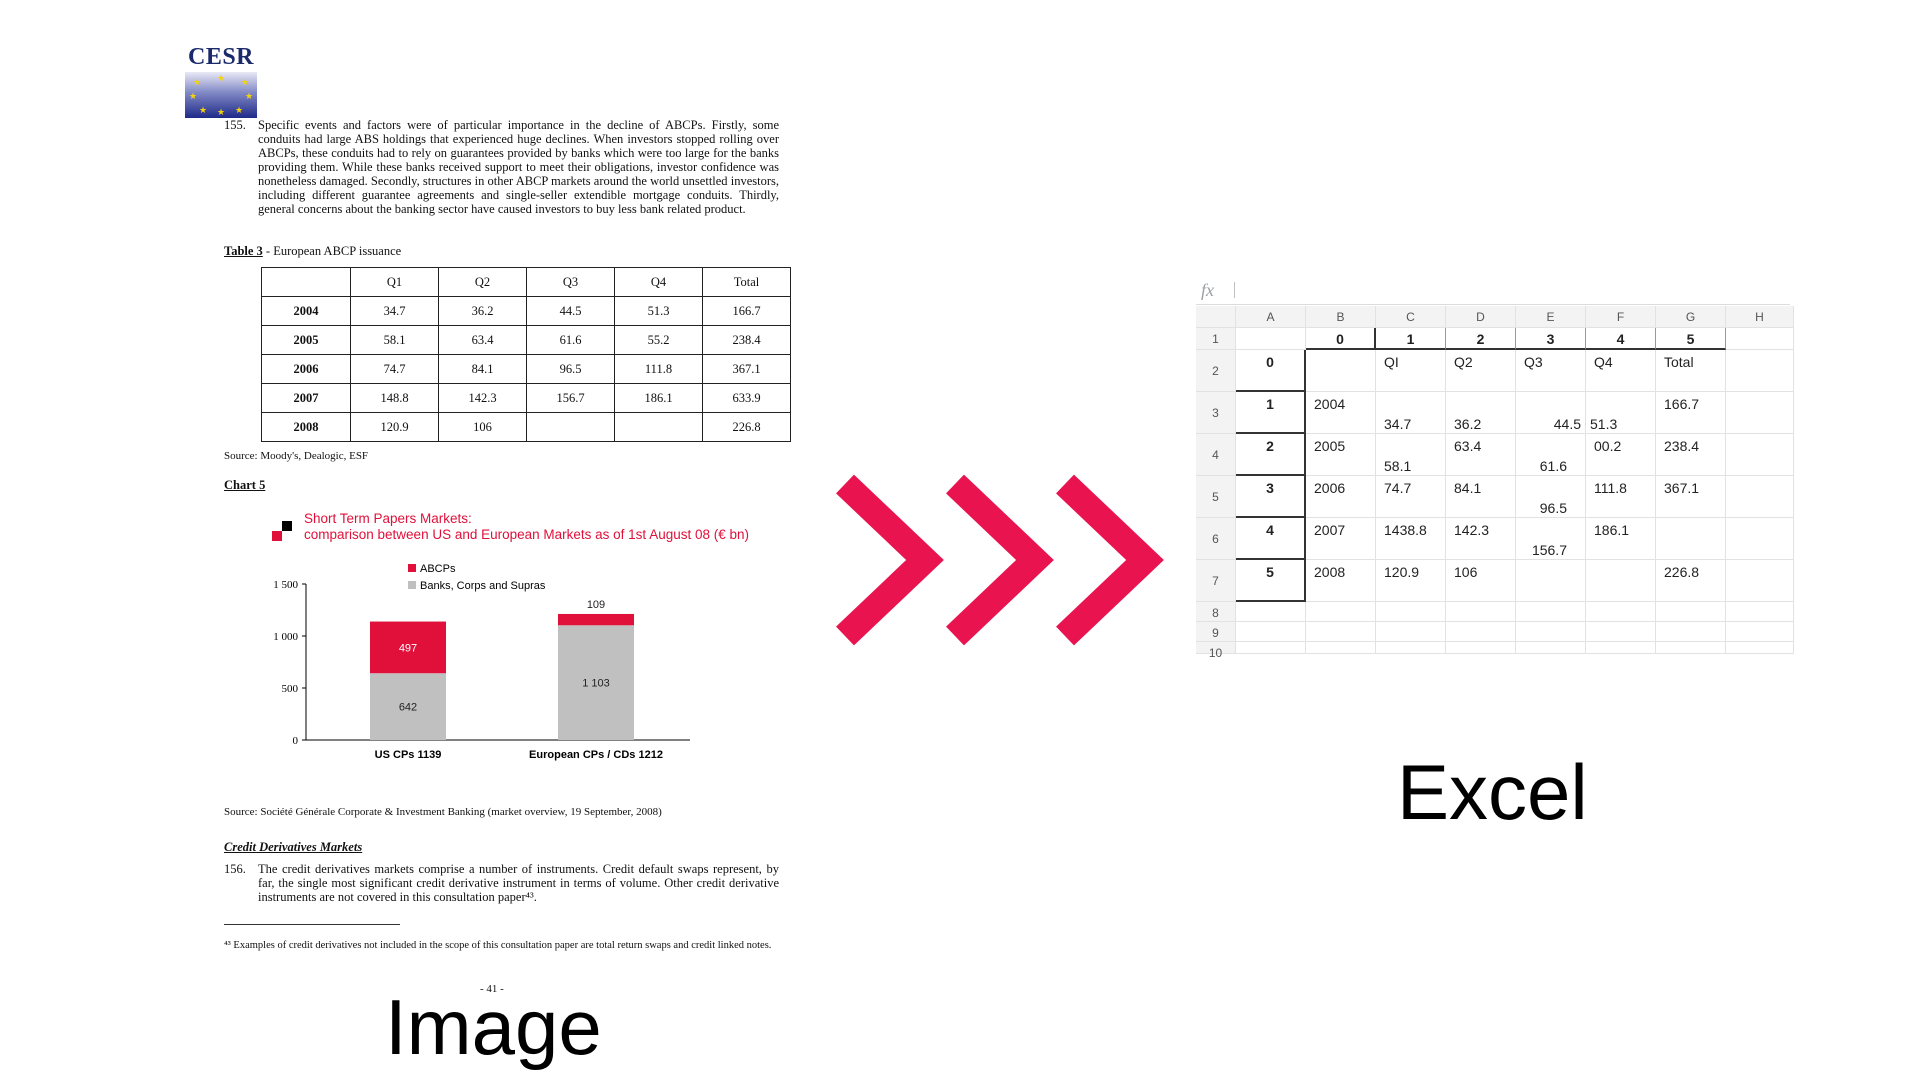 The height and width of the screenshot is (1080, 1920). I want to click on cell-g6, so click(1691, 539).